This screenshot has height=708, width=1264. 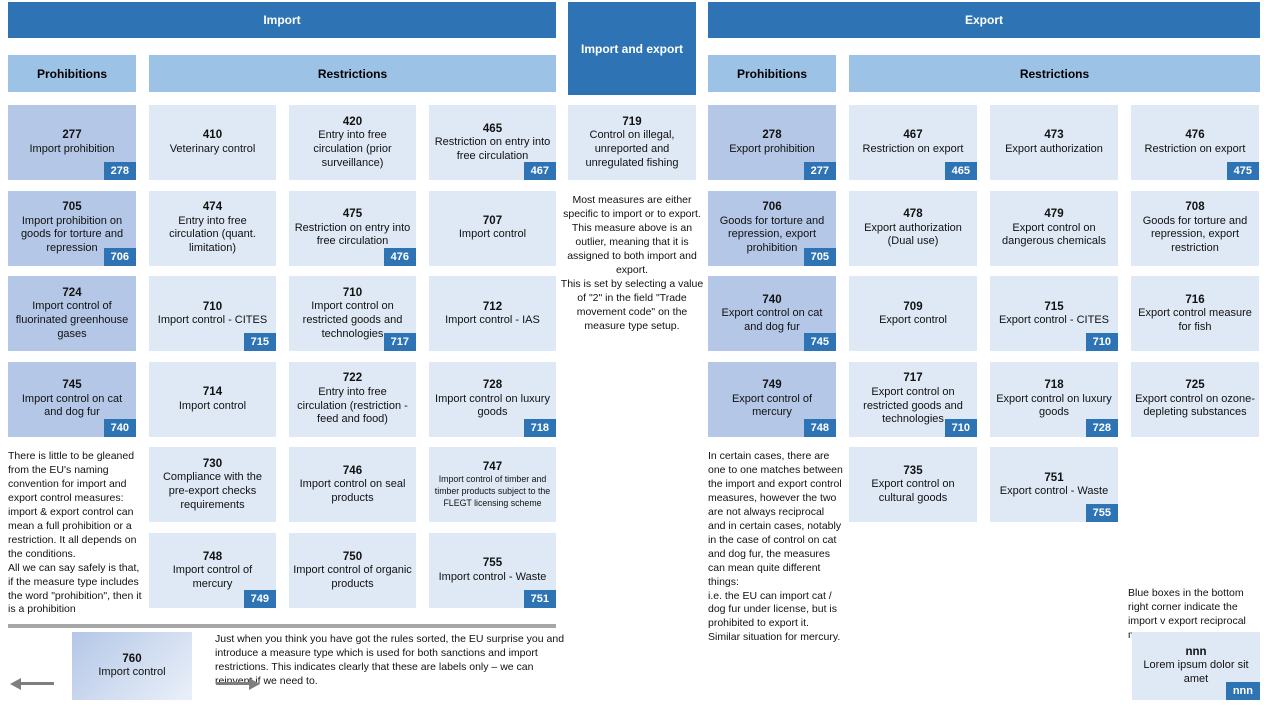 I want to click on measure-label: Export control on dangerous chemicals, so click(x=1054, y=234).